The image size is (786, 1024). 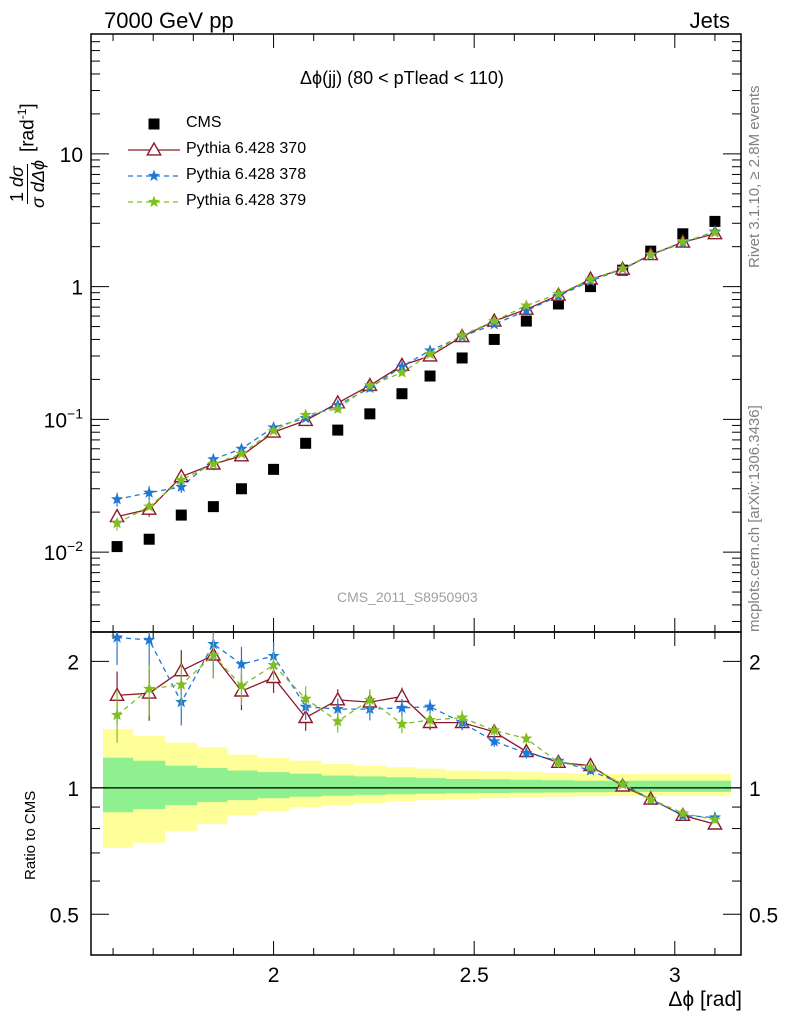 What do you see at coordinates (755, 789) in the screenshot?
I see `ratio-y-tick-label-right: 1` at bounding box center [755, 789].